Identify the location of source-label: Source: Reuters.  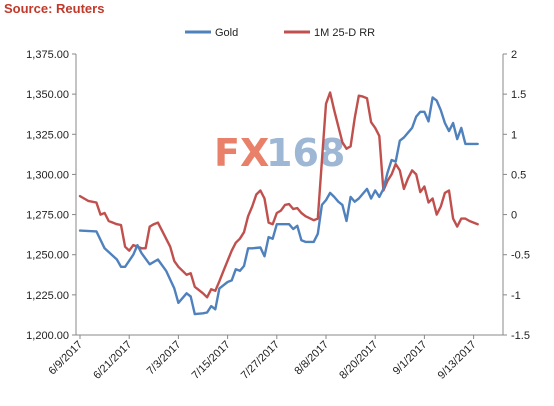
(54, 8).